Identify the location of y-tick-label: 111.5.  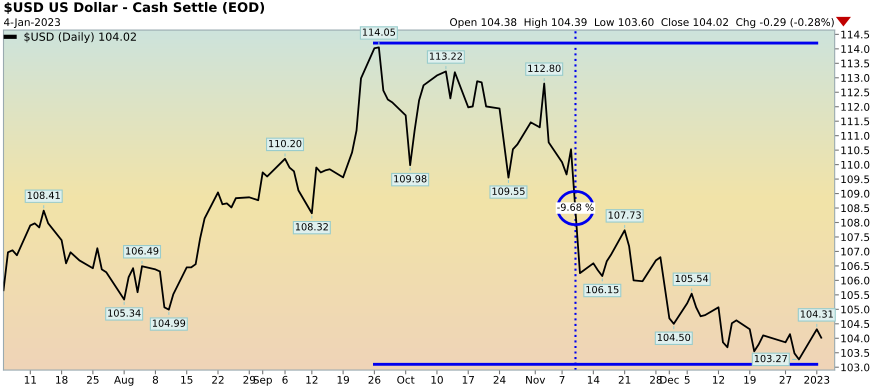
(855, 122).